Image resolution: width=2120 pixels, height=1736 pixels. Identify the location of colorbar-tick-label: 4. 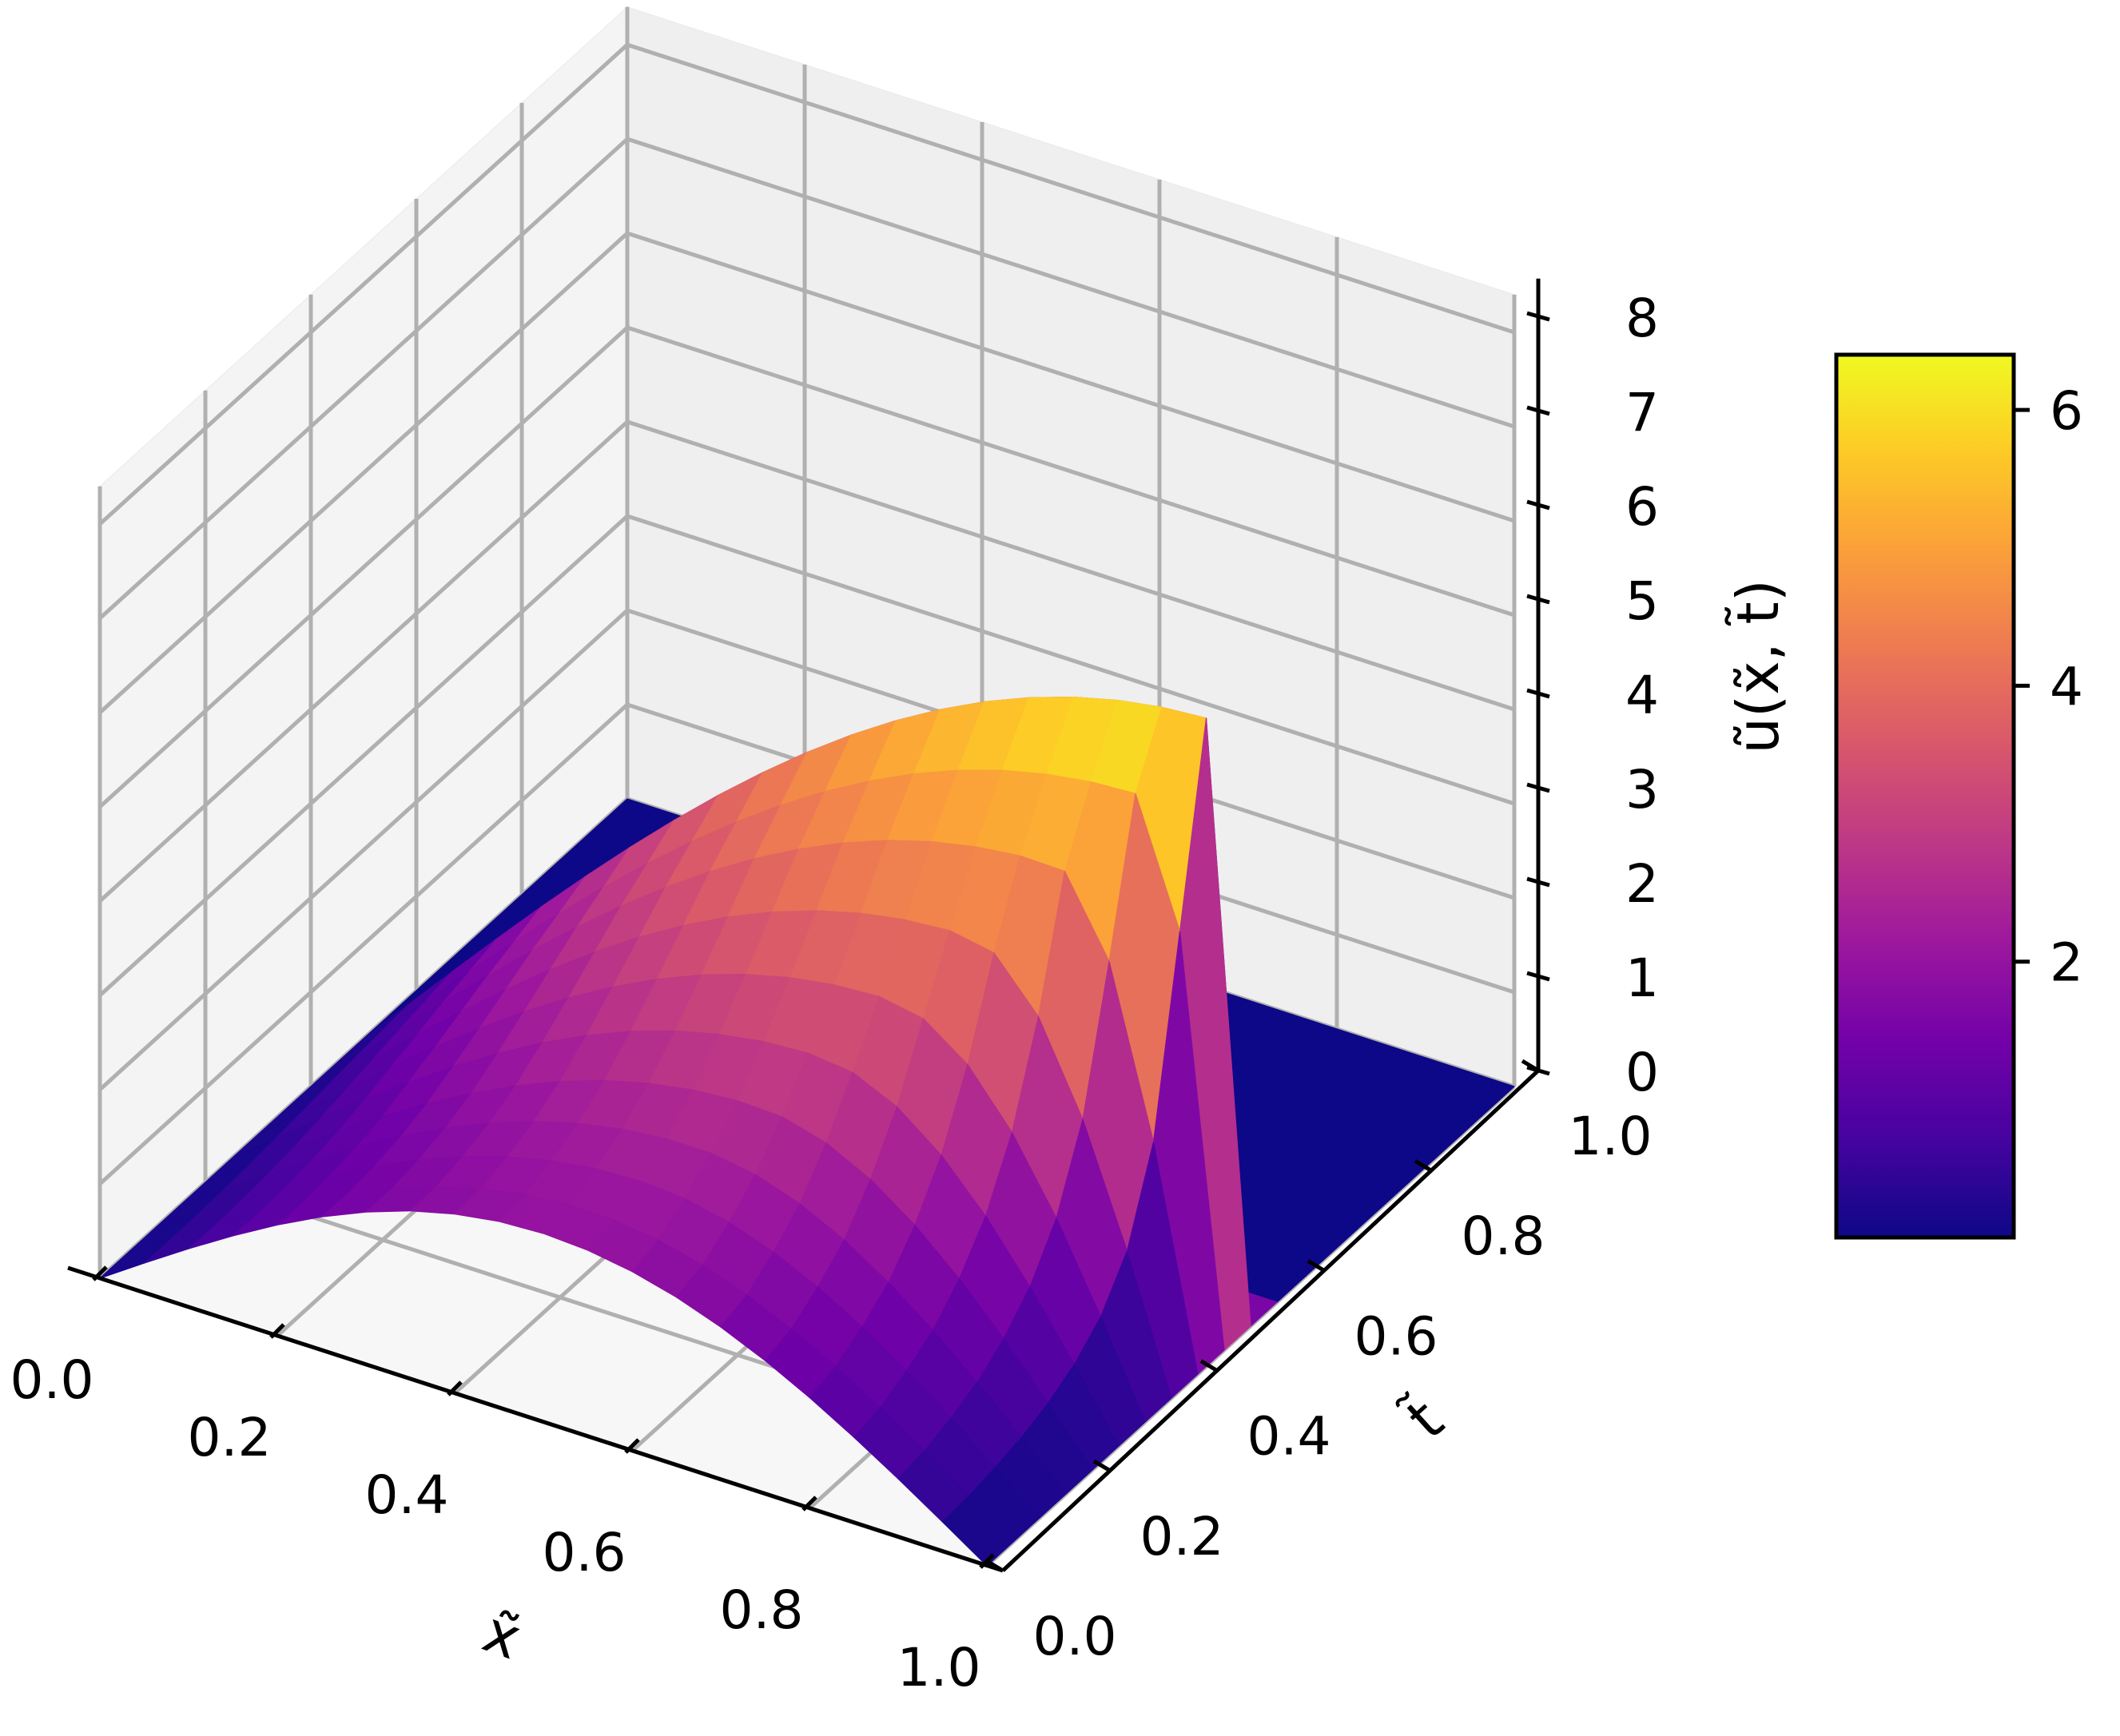
(2066, 686).